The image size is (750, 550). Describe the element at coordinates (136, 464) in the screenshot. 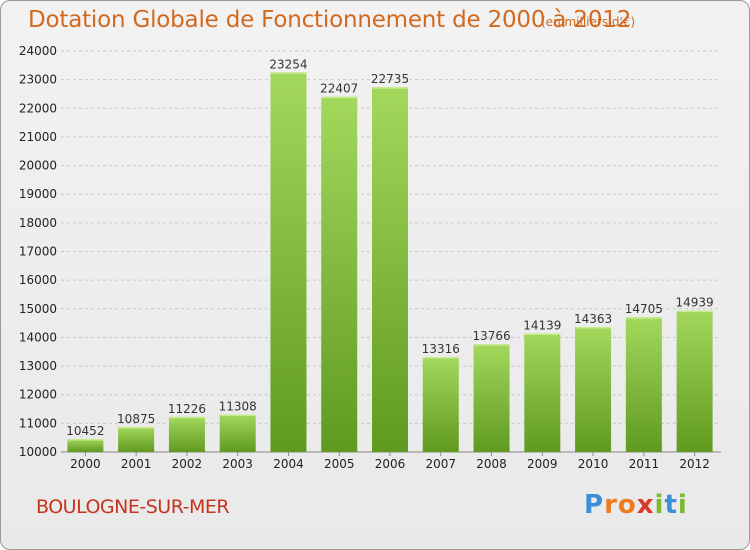

I see `x-tick-label: 2001` at that location.